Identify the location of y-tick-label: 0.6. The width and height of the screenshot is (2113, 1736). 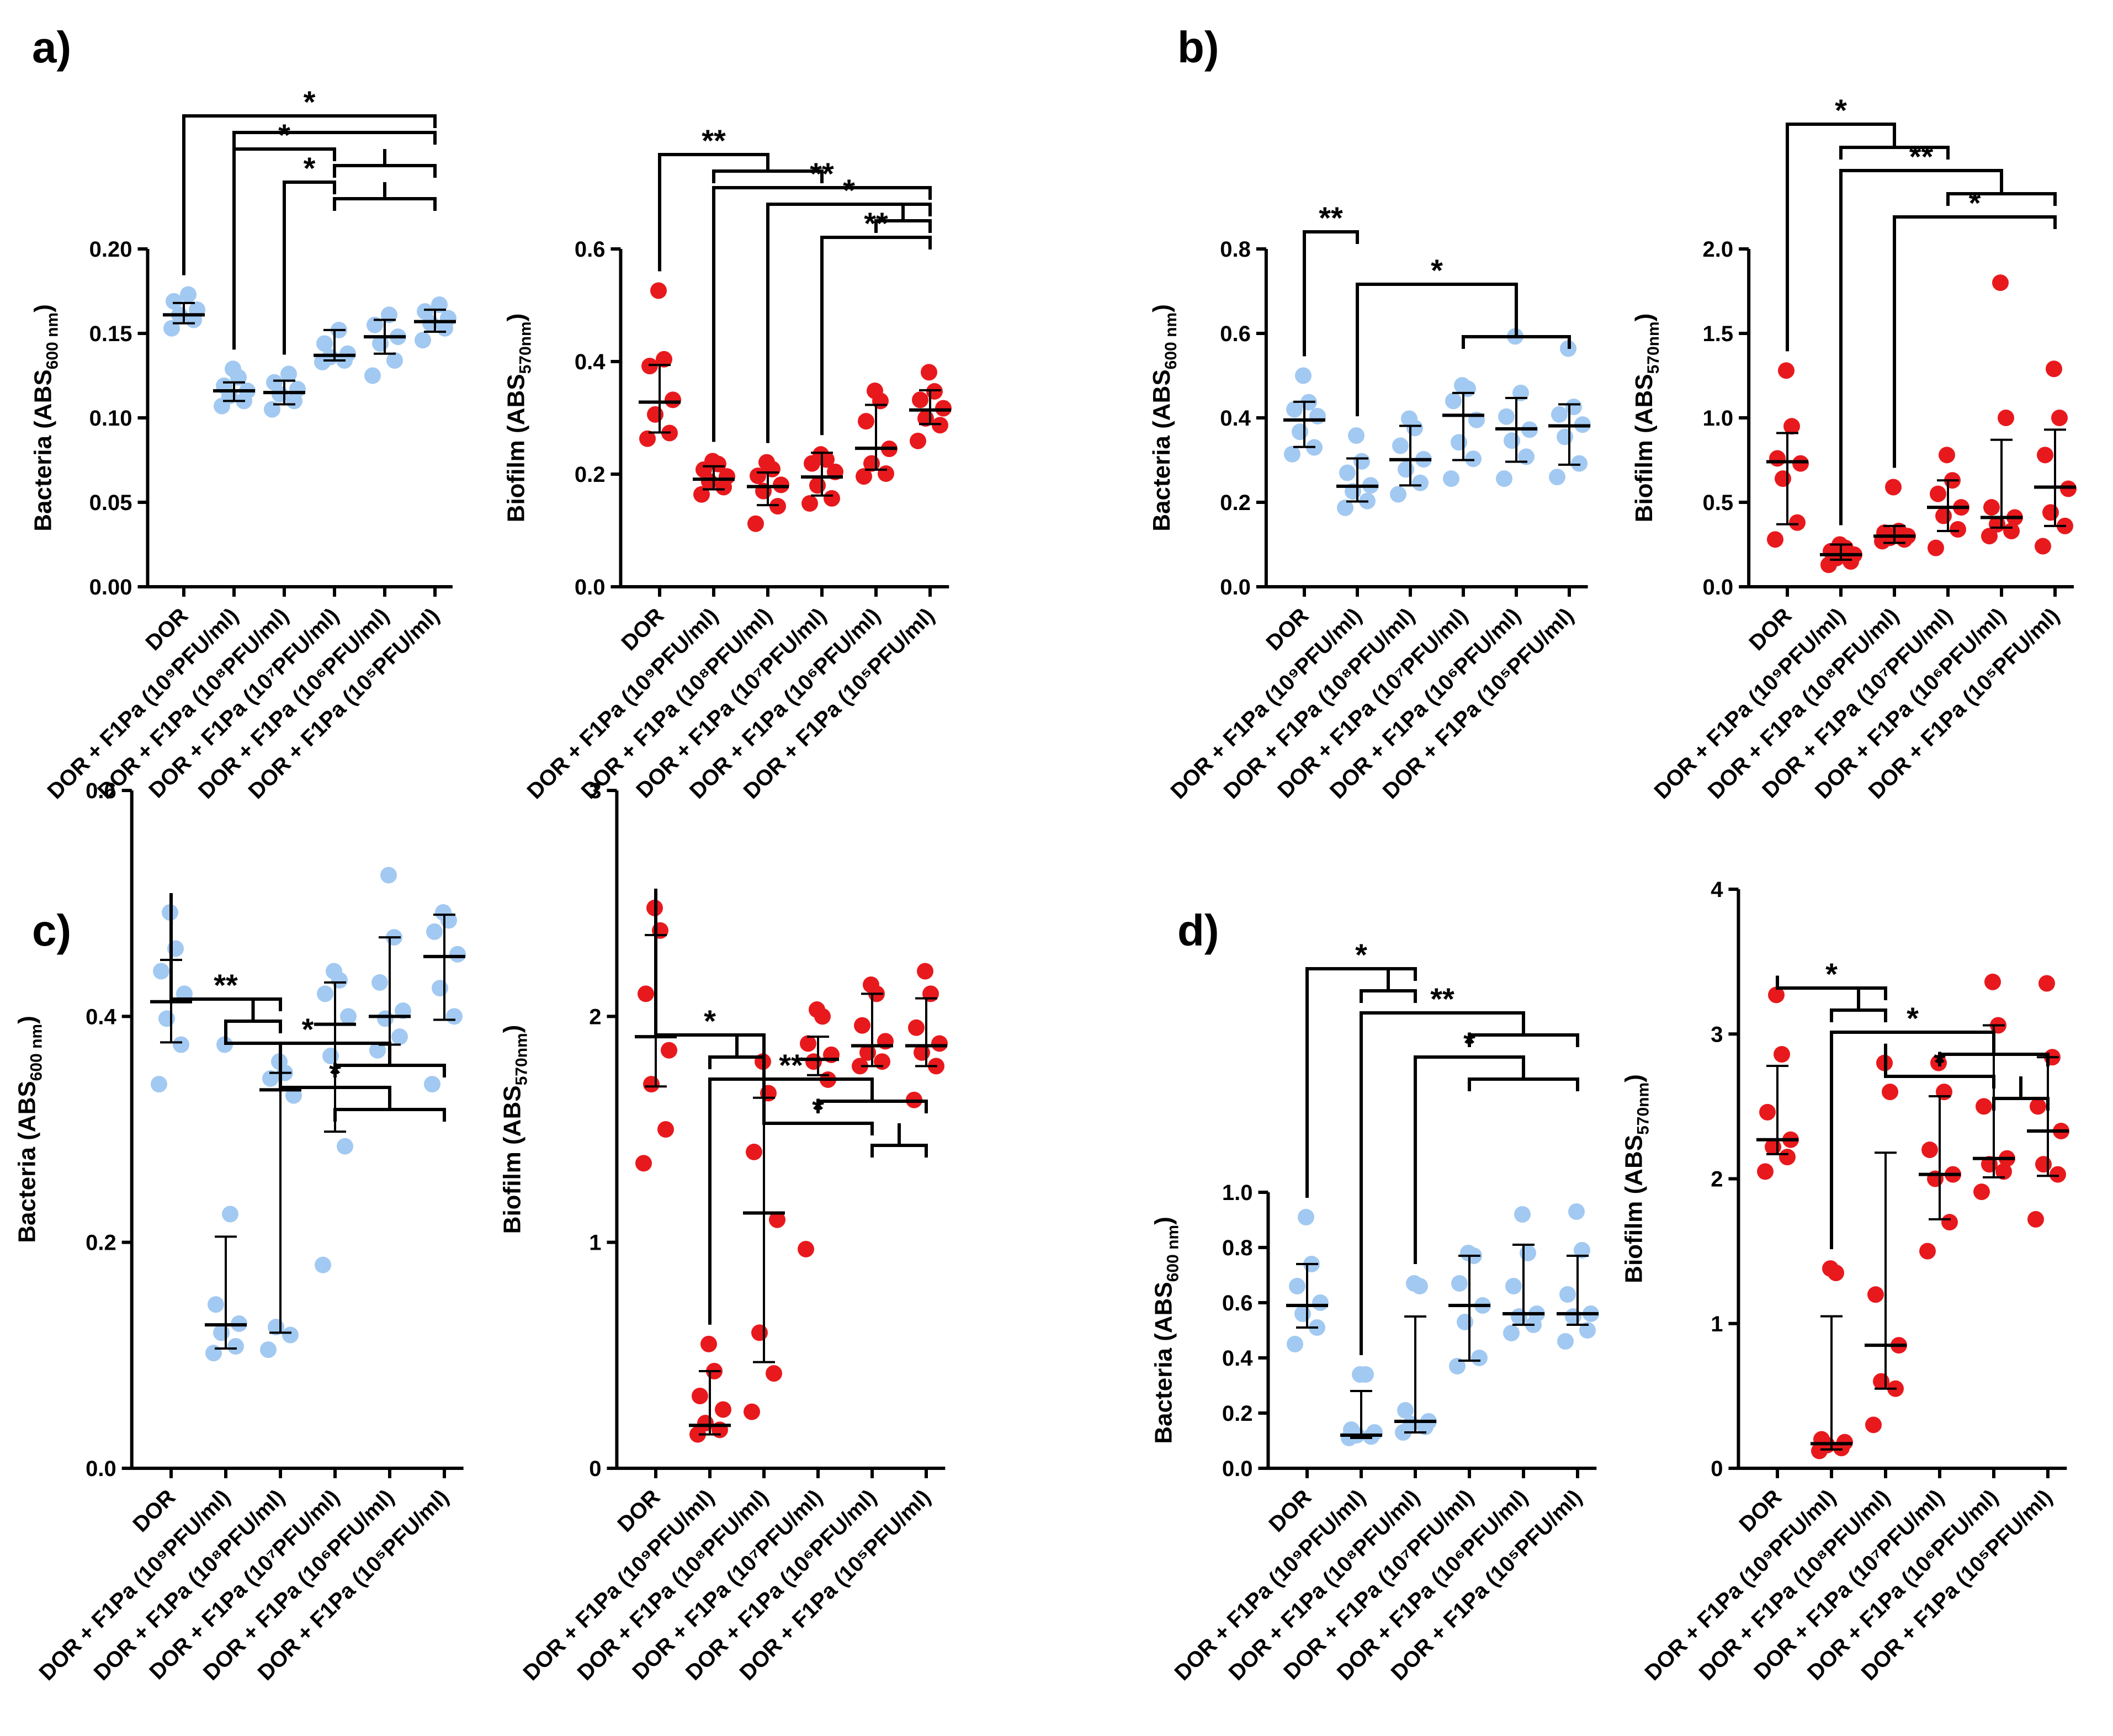
(1235, 334).